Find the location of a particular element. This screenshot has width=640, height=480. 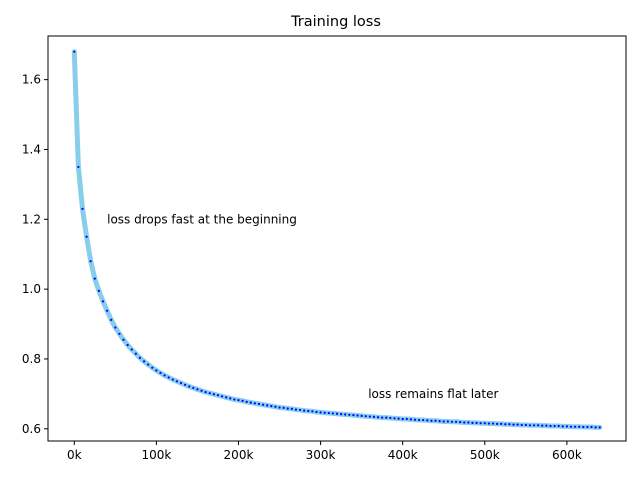

y-tick-label: 1.0 is located at coordinates (31, 289).